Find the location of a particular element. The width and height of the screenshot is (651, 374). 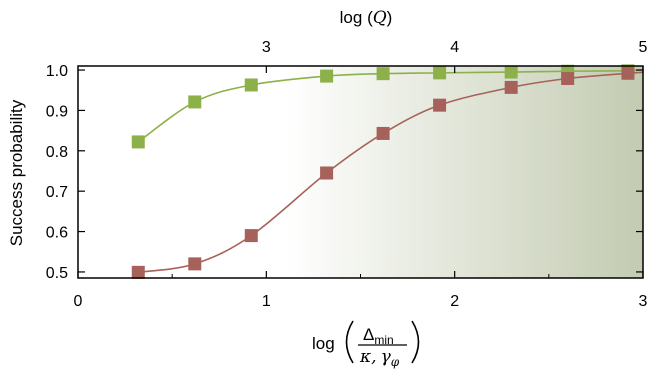

top-tick-label: 5 is located at coordinates (643, 47).